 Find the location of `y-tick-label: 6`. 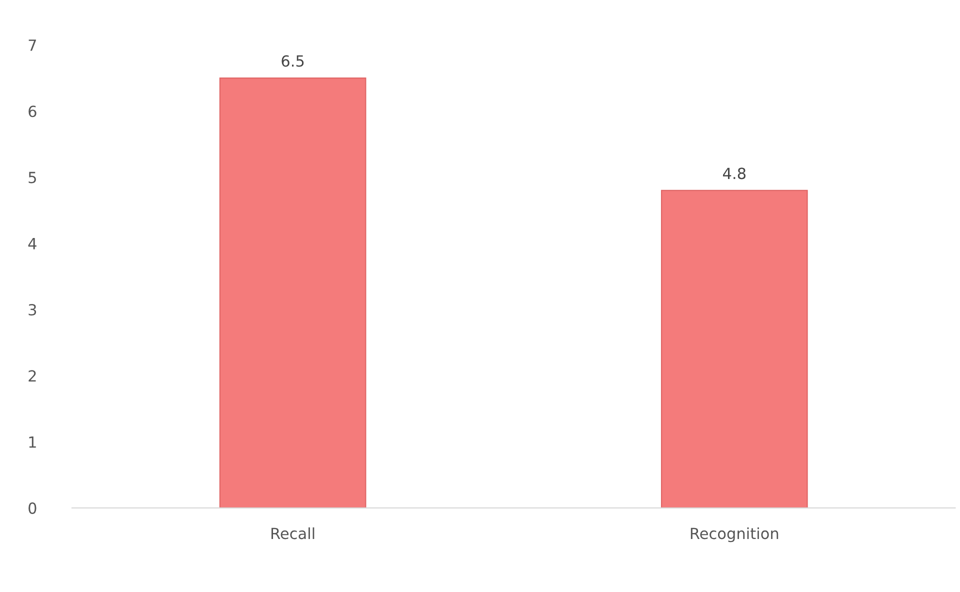

y-tick-label: 6 is located at coordinates (32, 112).